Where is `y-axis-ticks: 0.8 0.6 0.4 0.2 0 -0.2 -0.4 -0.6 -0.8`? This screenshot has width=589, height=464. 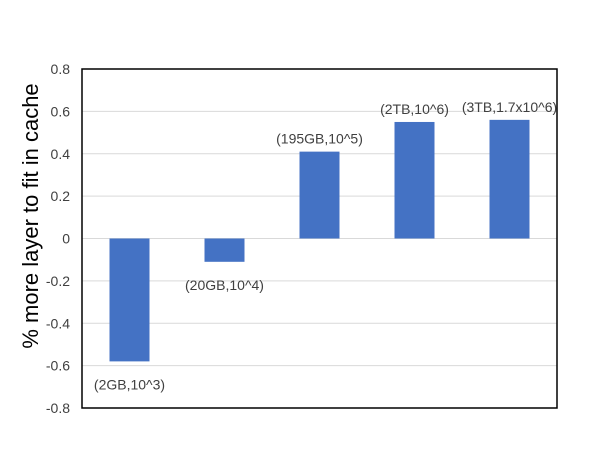
y-axis-ticks: 0.8 0.6 0.4 0.2 0 -0.2 -0.4 -0.6 -0.8 is located at coordinates (58, 238).